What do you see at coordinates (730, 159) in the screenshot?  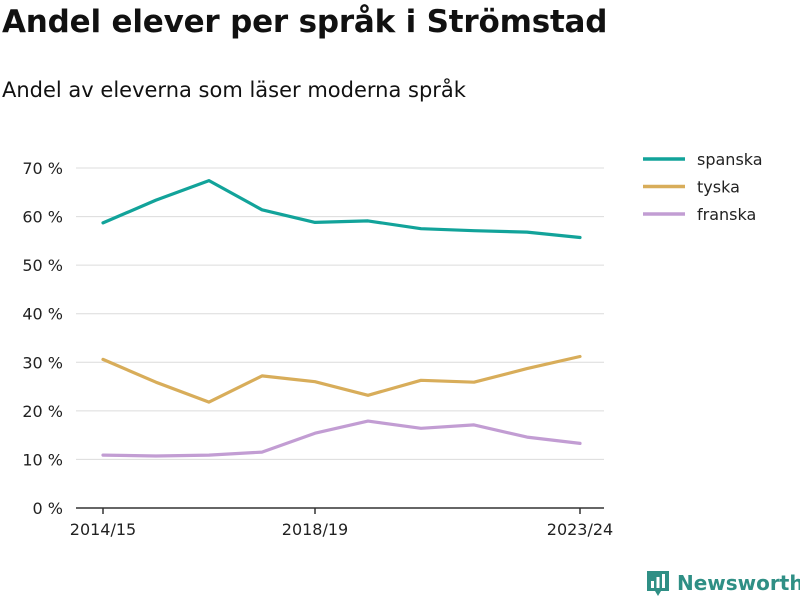 I see `legend-label-spanska: spanska` at bounding box center [730, 159].